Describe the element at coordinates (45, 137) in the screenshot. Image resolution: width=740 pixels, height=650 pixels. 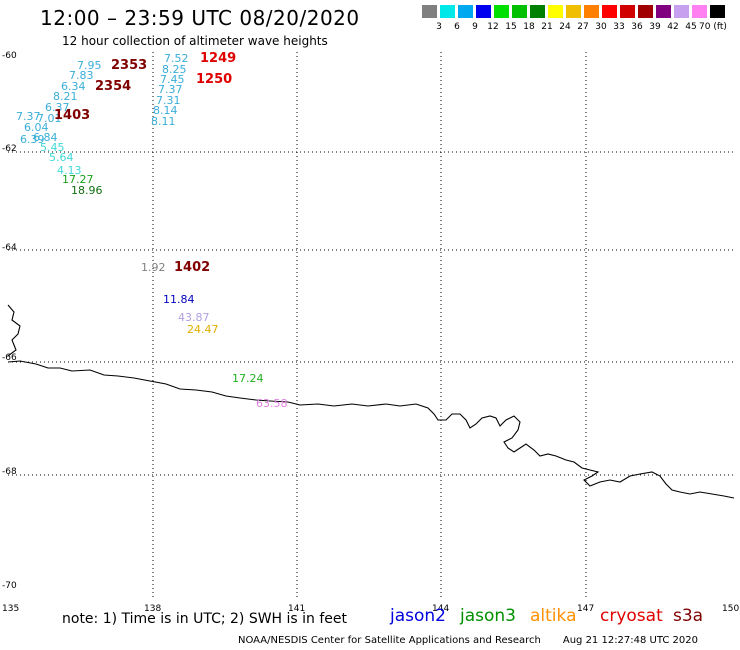
I see `wave-height-label: 6.84` at that location.